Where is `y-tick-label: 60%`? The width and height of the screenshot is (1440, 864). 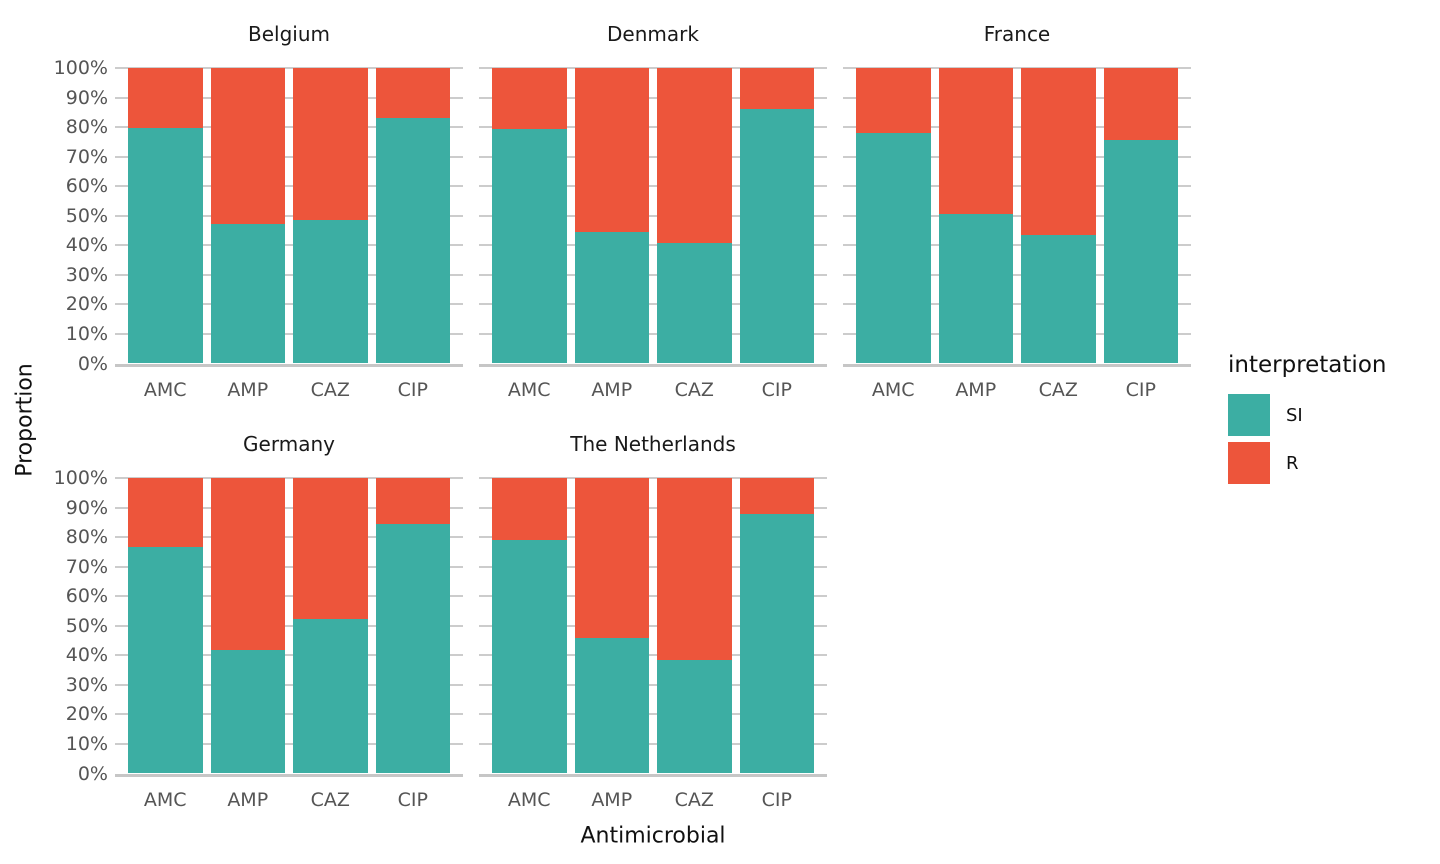
y-tick-label: 60% is located at coordinates (86, 596).